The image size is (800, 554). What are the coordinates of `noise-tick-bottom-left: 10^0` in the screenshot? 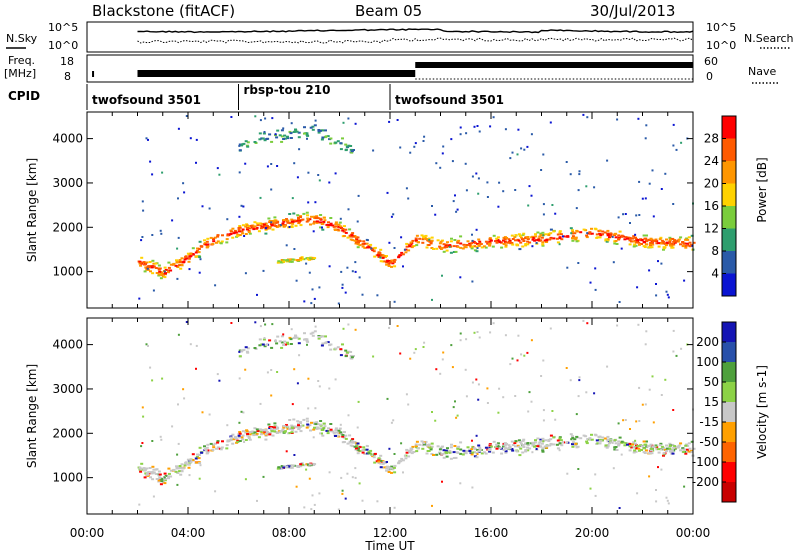 It's located at (63, 45).